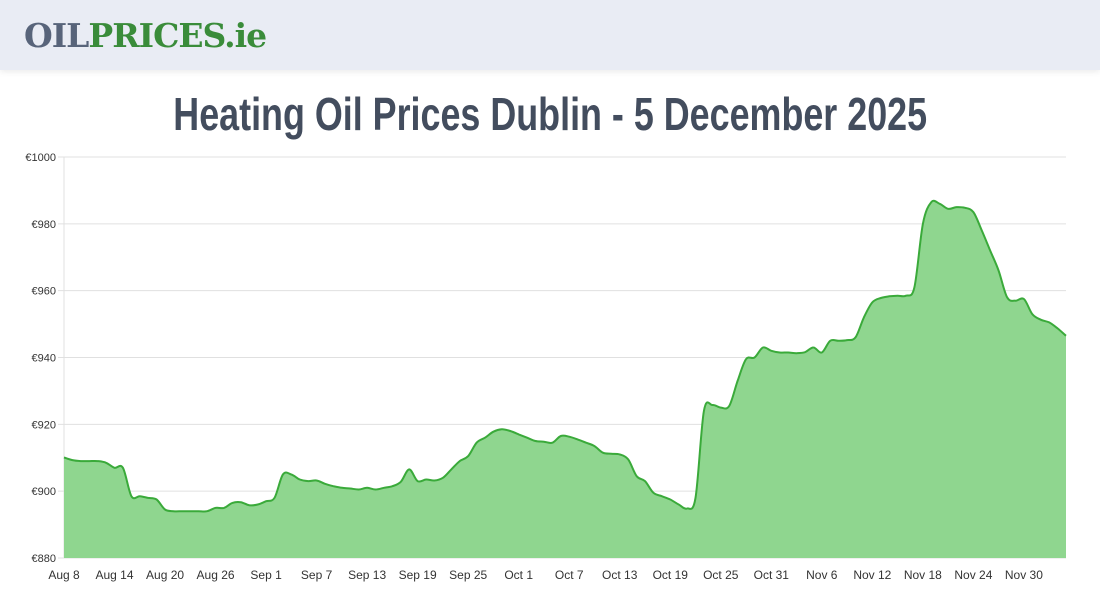  Describe the element at coordinates (44, 292) in the screenshot. I see `y-tick-label: €960` at that location.